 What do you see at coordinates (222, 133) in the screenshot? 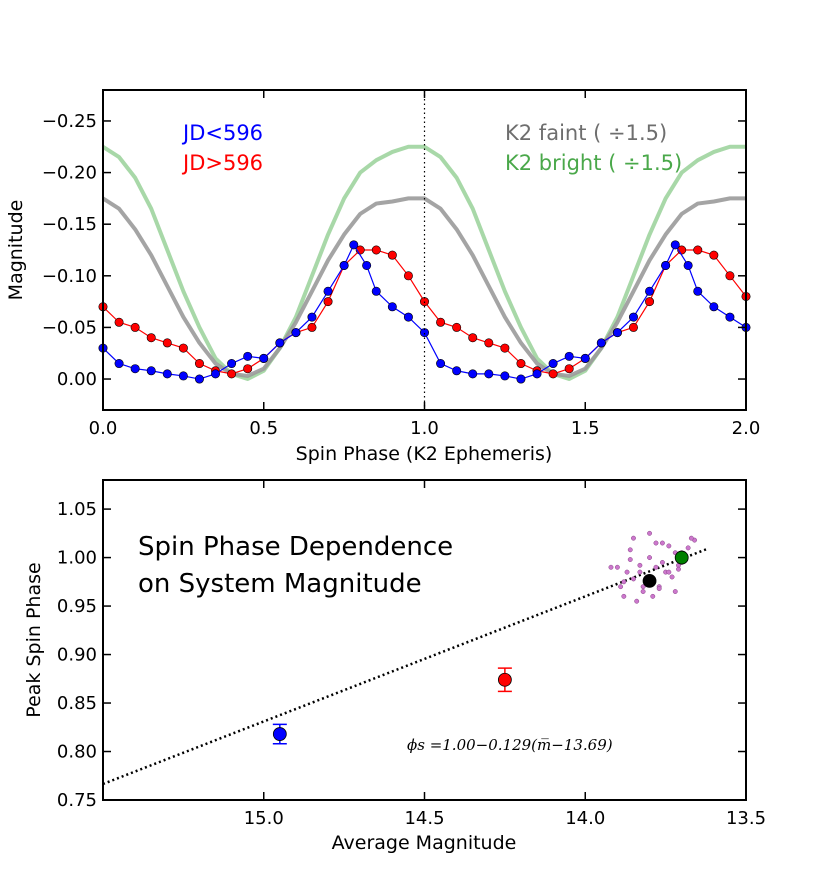
I see `legend-jd-early: JD<596` at bounding box center [222, 133].